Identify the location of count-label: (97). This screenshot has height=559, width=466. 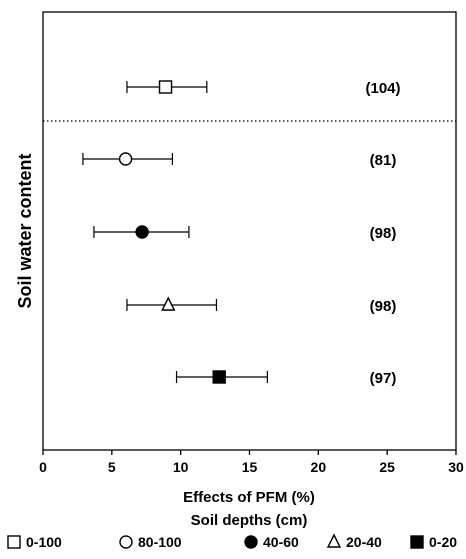
(383, 378).